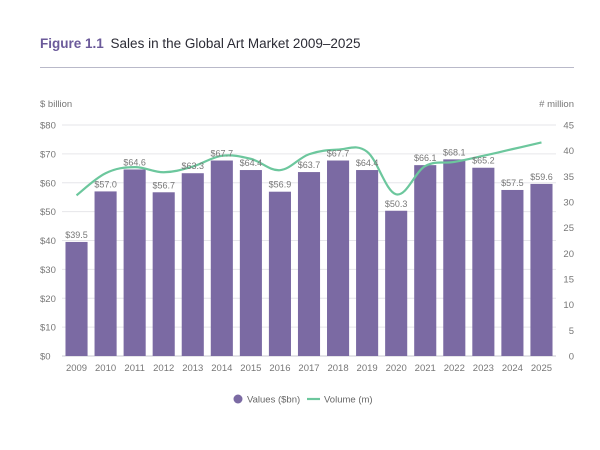  Describe the element at coordinates (348, 400) in the screenshot. I see `legend-volume-label: Volume (m)` at that location.